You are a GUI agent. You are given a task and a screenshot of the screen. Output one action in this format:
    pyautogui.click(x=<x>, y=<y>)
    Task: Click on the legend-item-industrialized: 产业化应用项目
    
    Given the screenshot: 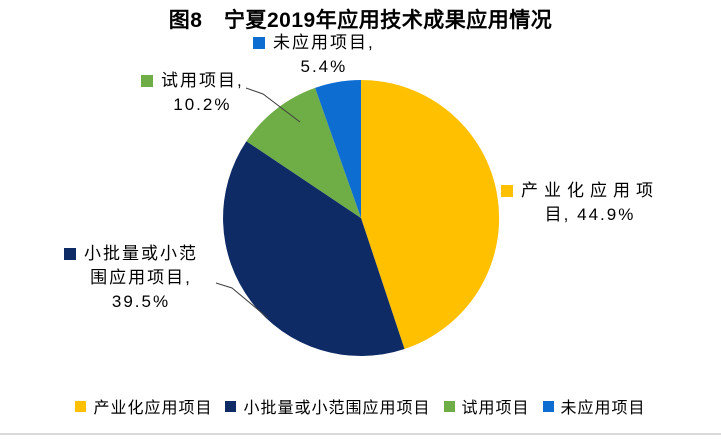 What is the action you would take?
    pyautogui.click(x=143, y=406)
    